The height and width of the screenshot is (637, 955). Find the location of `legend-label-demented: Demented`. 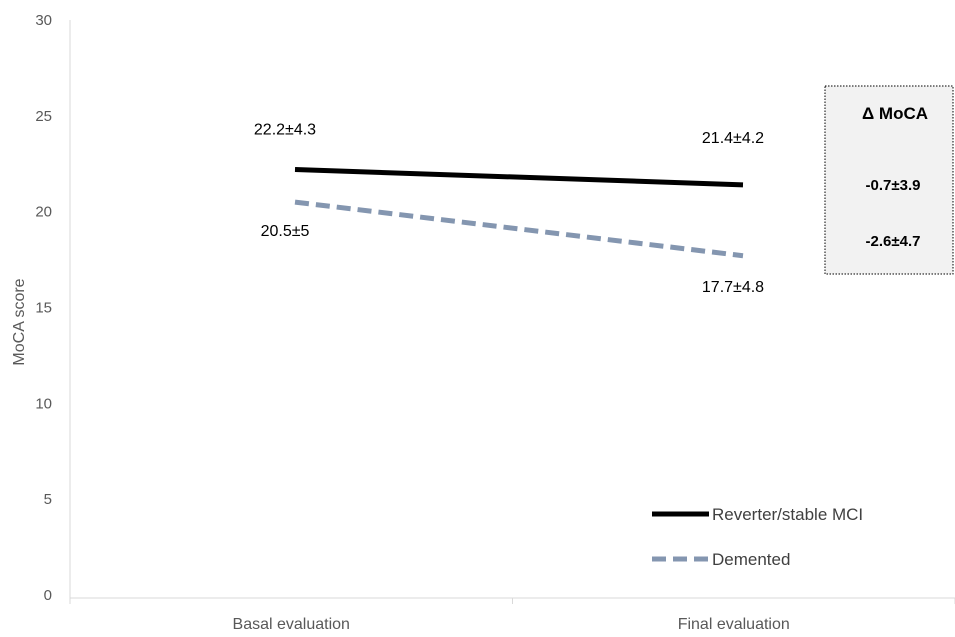

legend-label-demented: Demented is located at coordinates (751, 559).